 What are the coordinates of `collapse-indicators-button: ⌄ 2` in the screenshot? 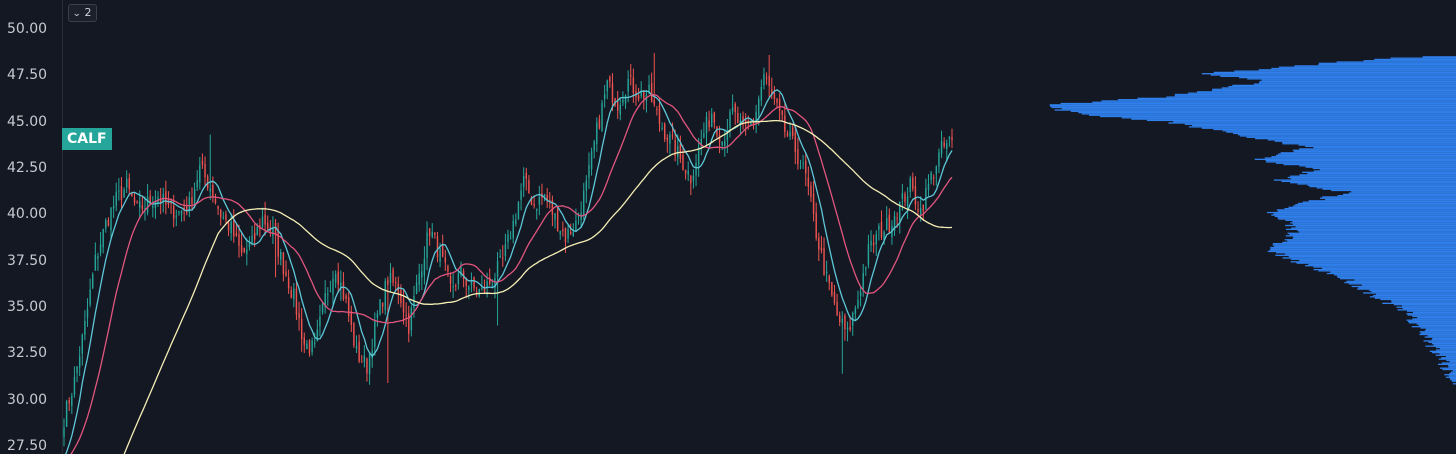 It's located at (82, 13).